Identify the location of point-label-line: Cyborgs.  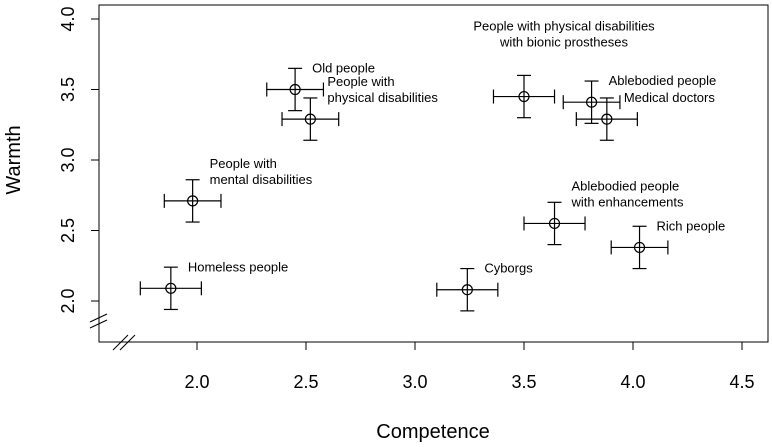
(508, 268).